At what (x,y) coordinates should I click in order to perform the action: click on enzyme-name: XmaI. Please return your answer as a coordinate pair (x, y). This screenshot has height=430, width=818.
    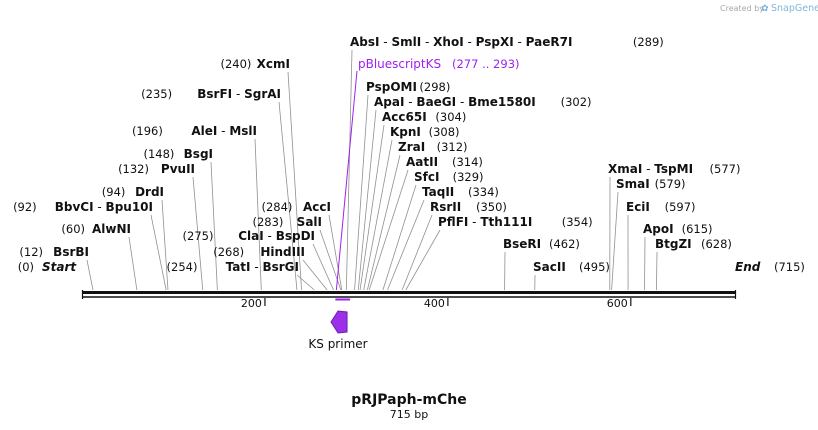
    Looking at the image, I should click on (625, 169).